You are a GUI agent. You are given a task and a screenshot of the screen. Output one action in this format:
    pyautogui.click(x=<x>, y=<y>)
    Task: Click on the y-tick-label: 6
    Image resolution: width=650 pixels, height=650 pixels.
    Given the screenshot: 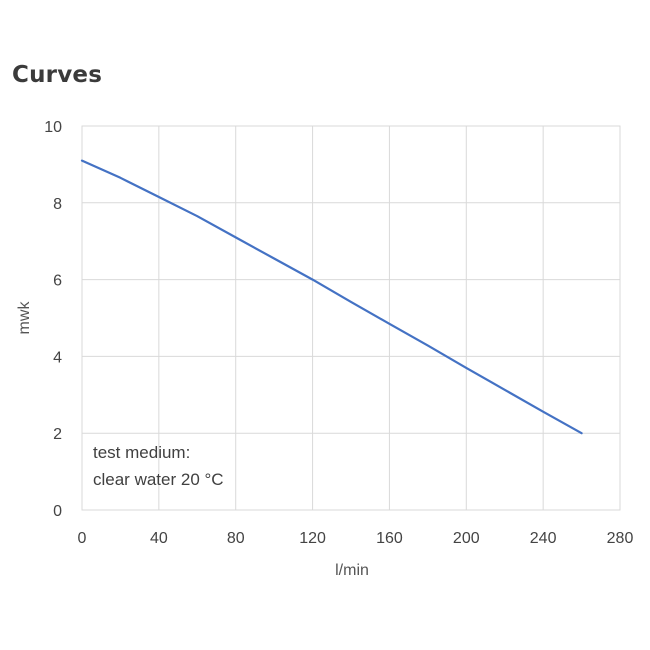 What is the action you would take?
    pyautogui.click(x=57, y=281)
    